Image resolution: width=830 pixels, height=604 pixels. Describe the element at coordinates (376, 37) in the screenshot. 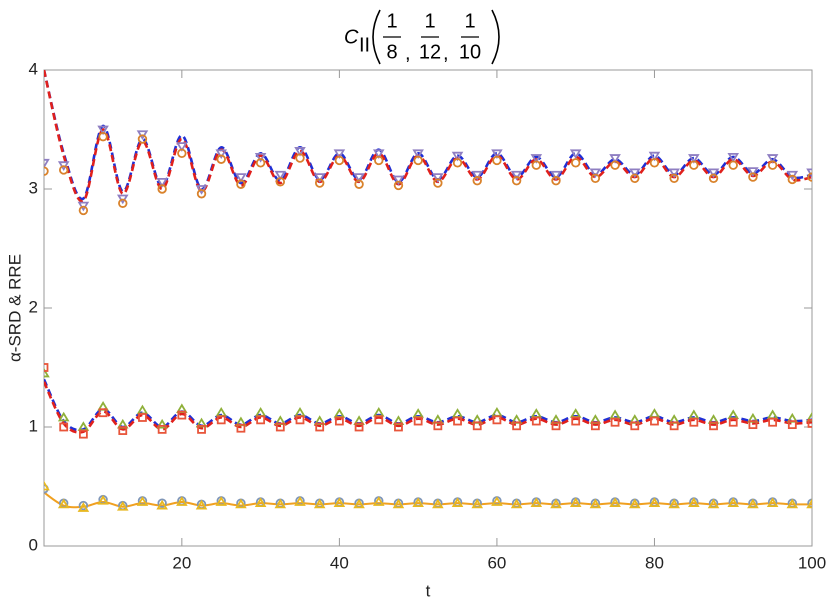

I see `title-paren` at that location.